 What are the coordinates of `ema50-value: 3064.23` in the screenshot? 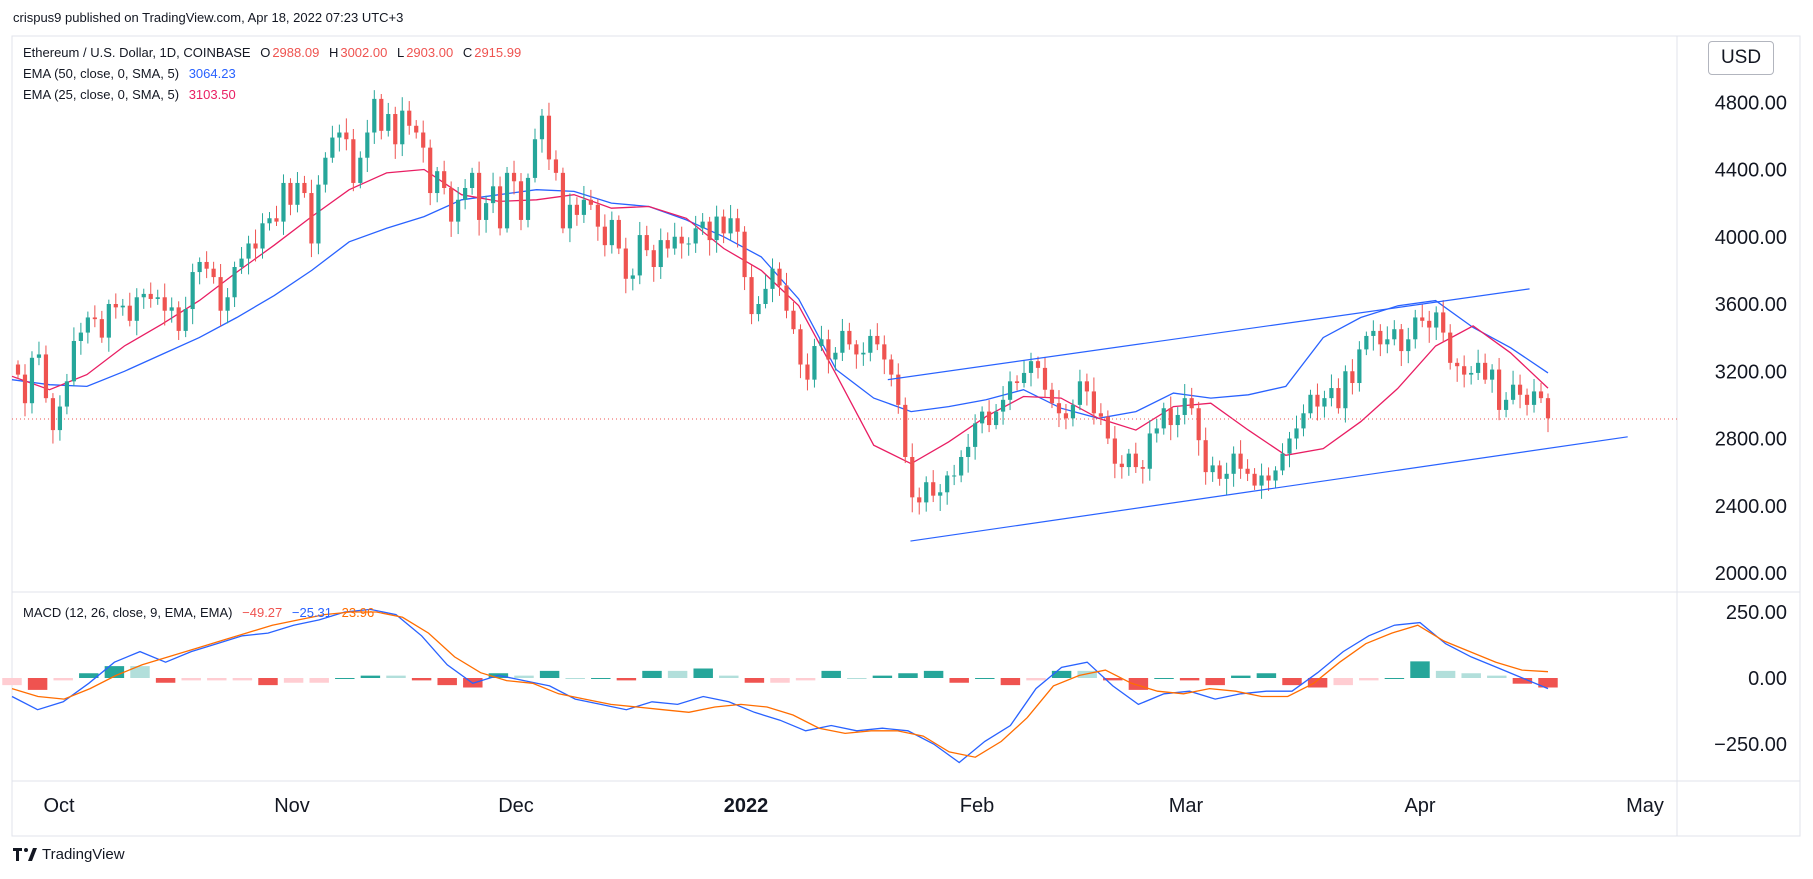 It's located at (212, 73).